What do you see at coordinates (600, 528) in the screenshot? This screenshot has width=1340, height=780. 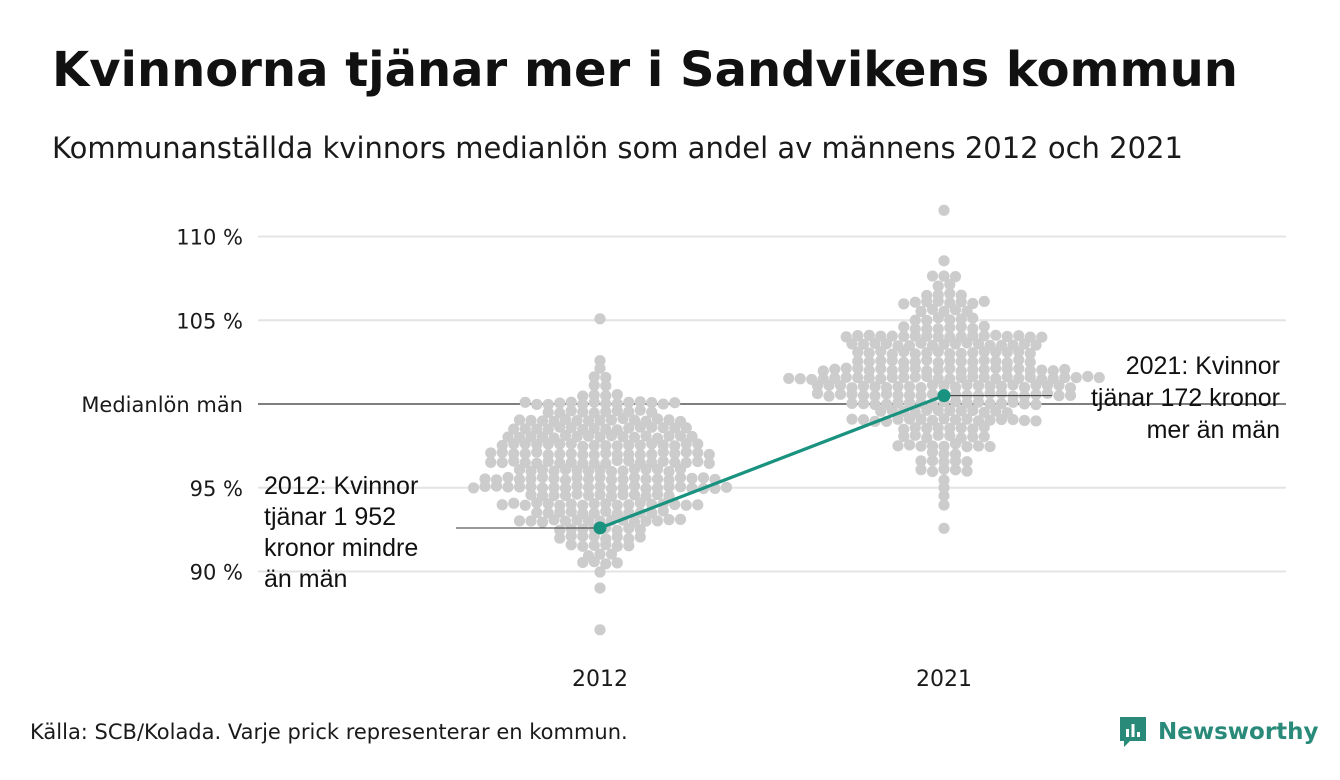 I see `highlight-point` at bounding box center [600, 528].